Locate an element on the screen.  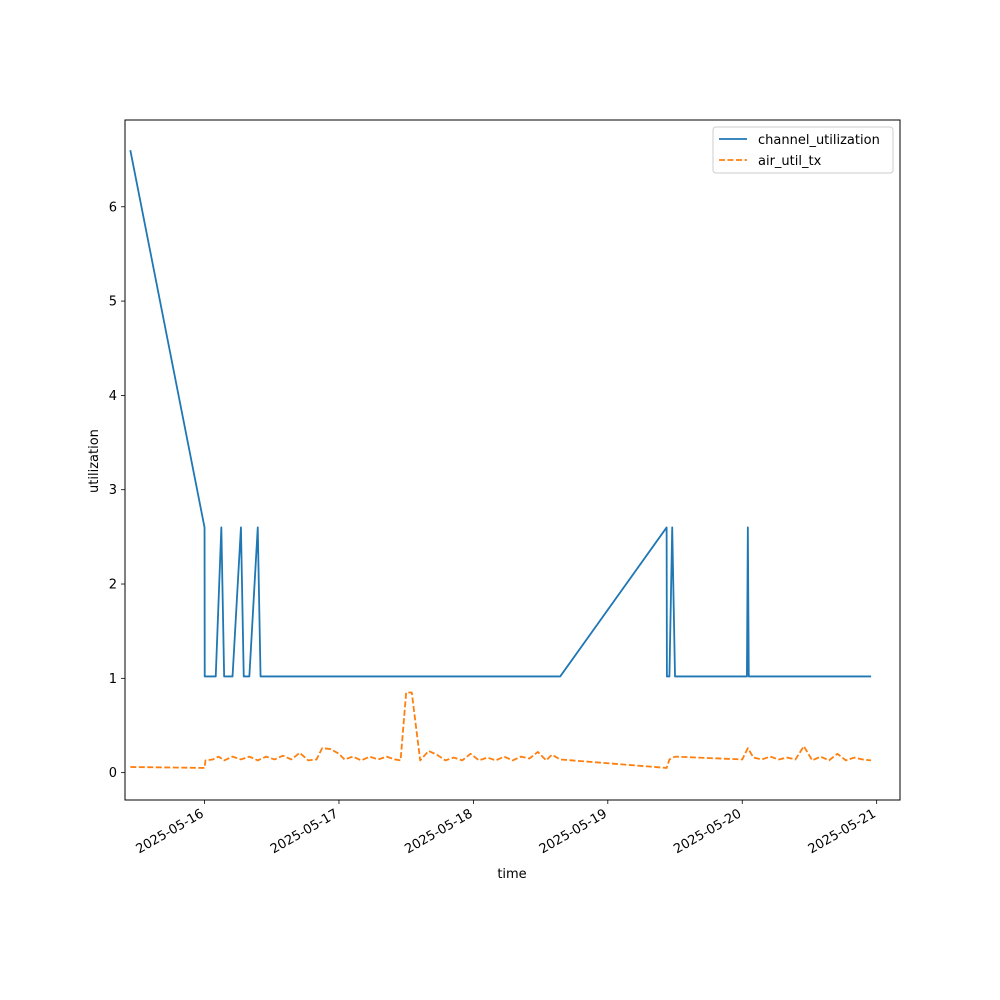
legend-label-air-util-tx: air_util_tx is located at coordinates (790, 161).